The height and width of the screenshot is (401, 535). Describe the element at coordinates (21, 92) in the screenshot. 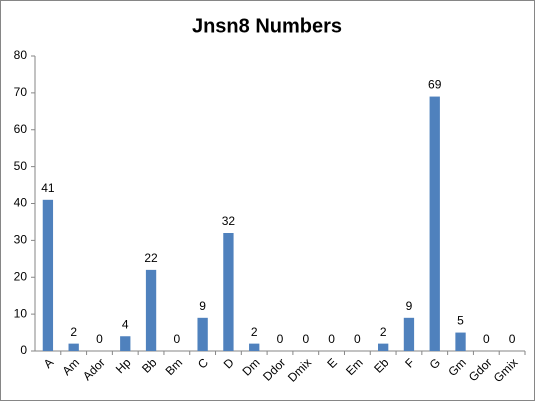

I see `y-tick-label: 70` at that location.